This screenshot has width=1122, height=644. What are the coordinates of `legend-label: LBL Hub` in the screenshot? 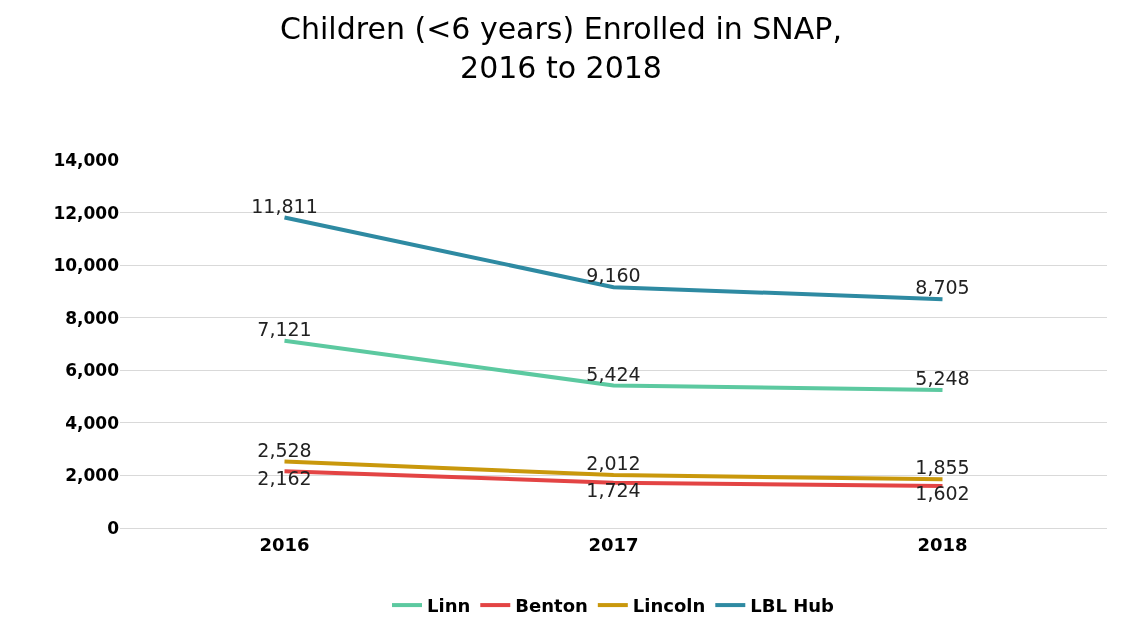 It's located at (792, 606).